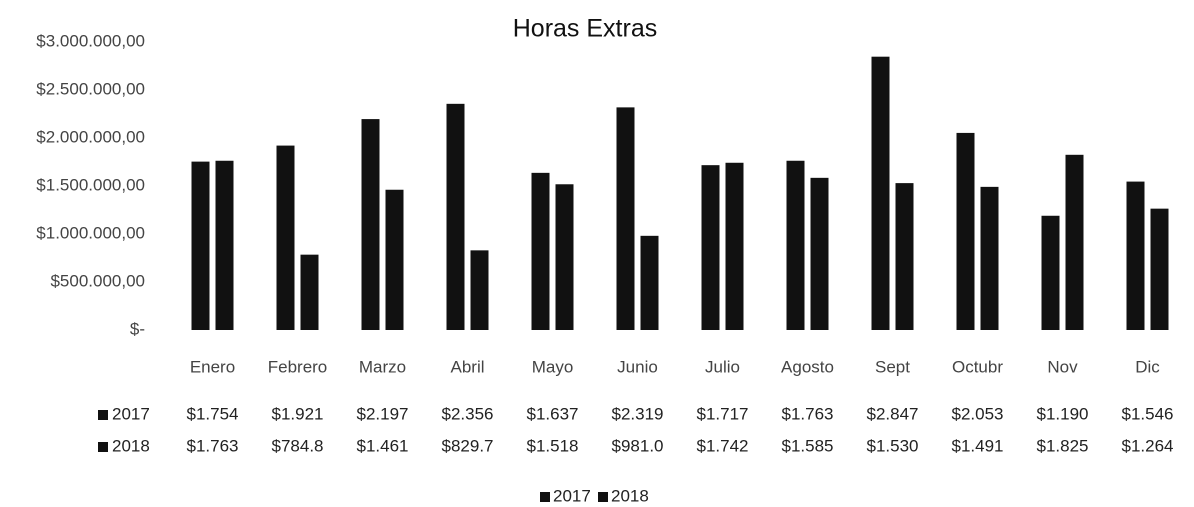  Describe the element at coordinates (585, 29) in the screenshot. I see `chart-title: Horas Extras` at that location.